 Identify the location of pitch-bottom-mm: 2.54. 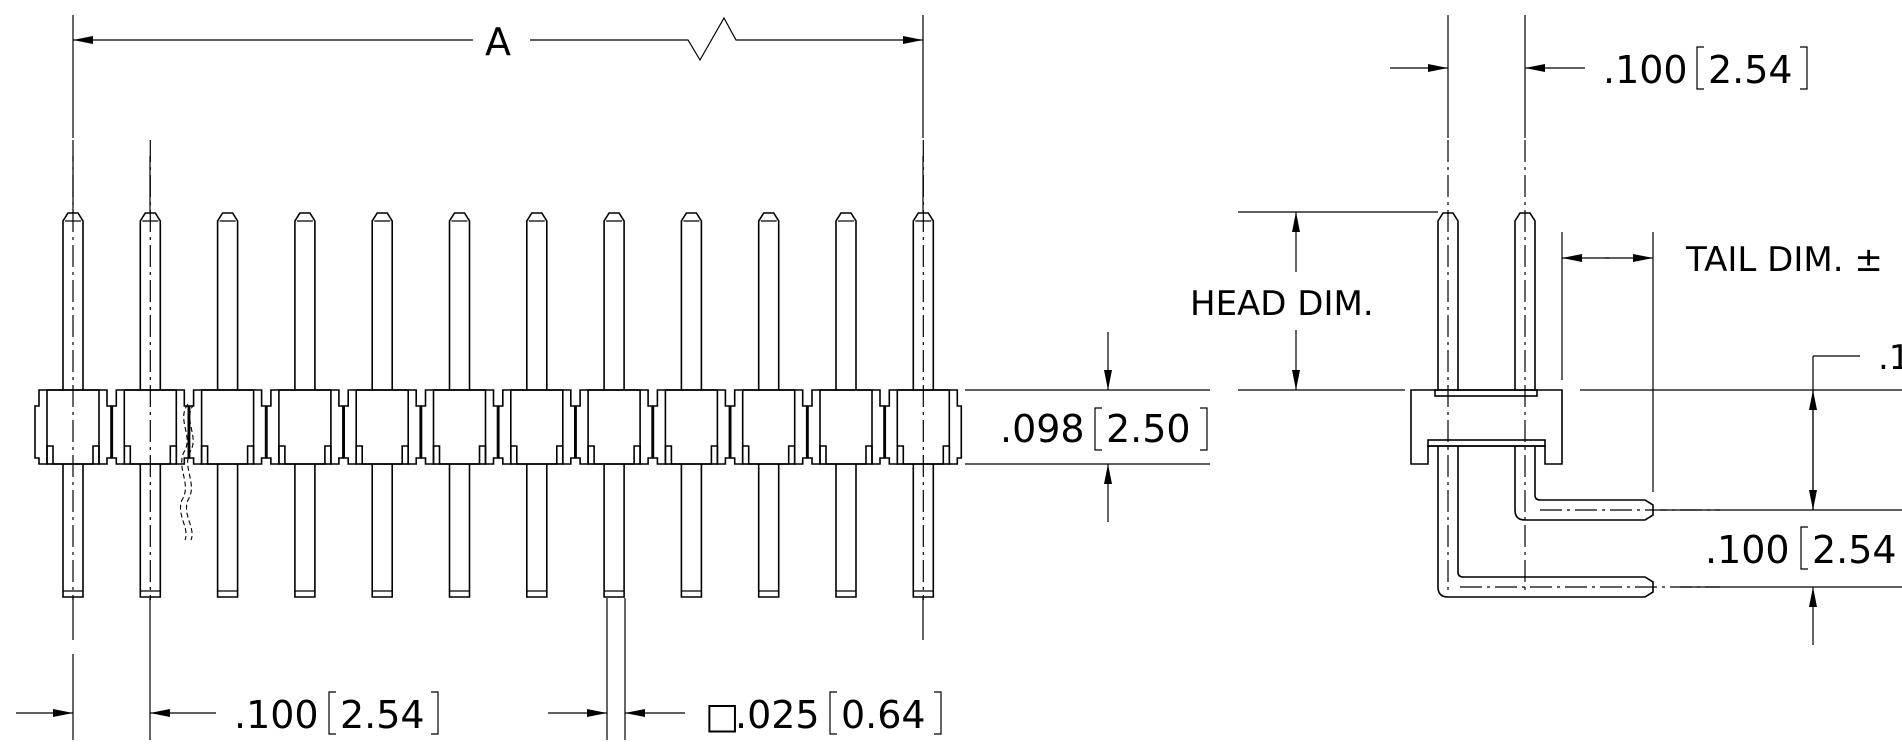
(382, 715).